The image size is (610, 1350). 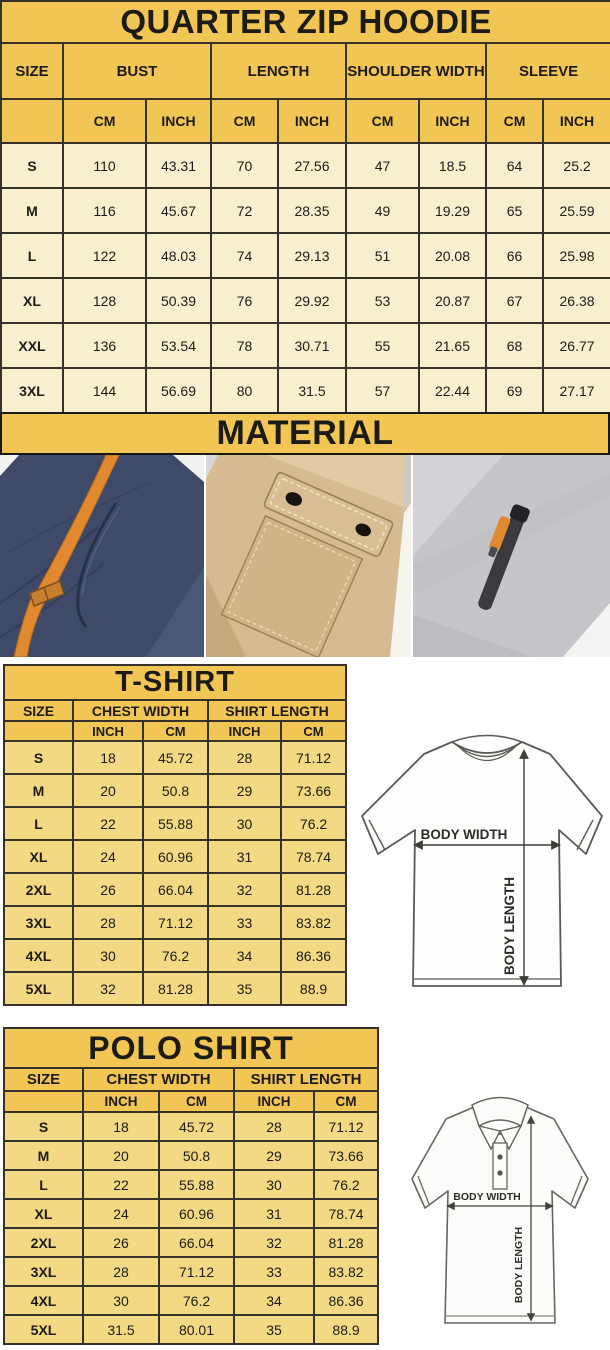 I want to click on polo-collar, so click(x=500, y=1112).